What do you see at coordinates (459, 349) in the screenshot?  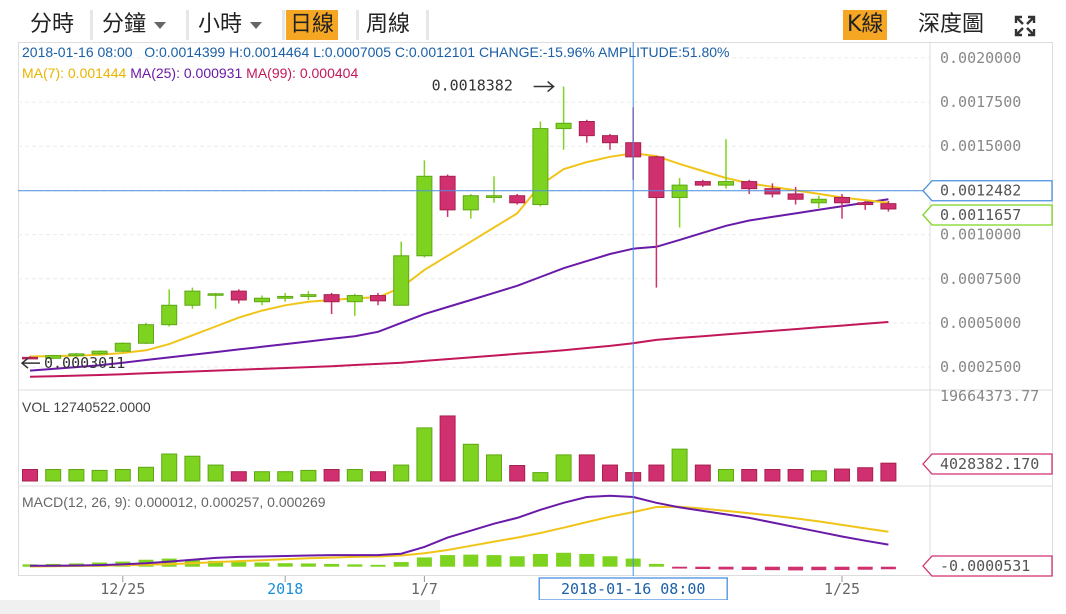 I see `ma99-line` at bounding box center [459, 349].